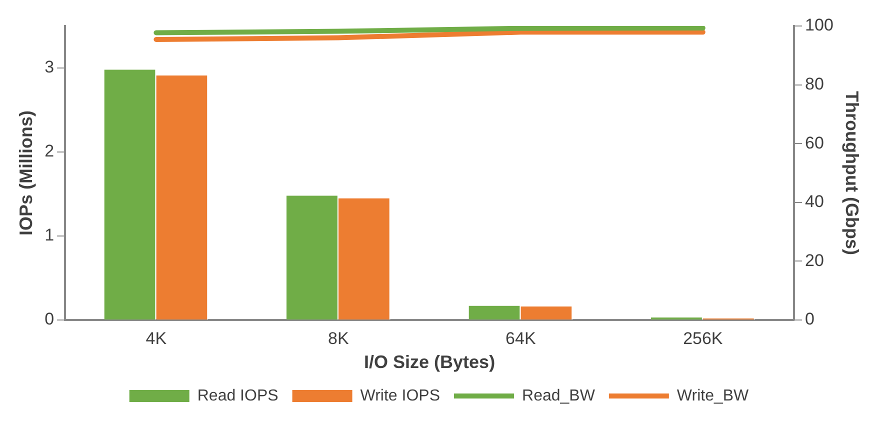 This screenshot has height=422, width=884. I want to click on legend-label: Read IOPS, so click(237, 395).